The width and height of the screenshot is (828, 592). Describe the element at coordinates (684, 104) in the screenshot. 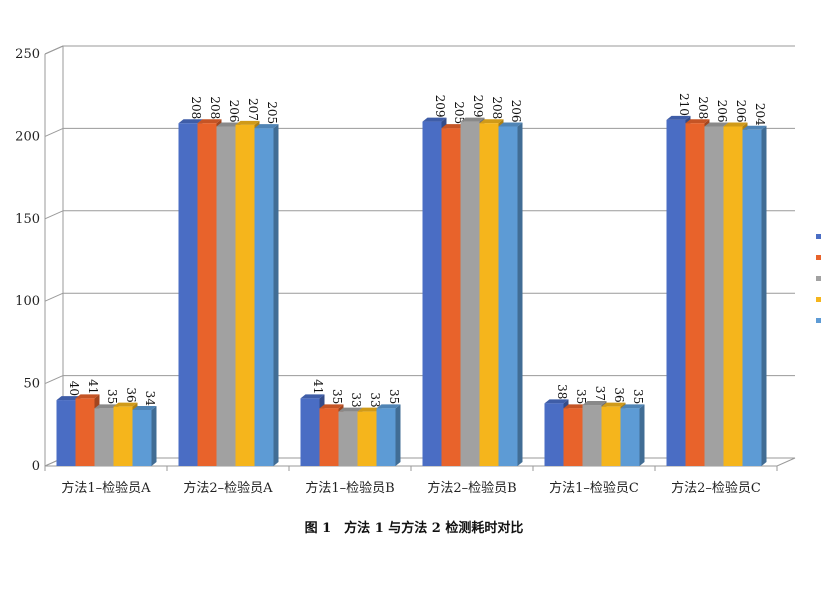

I see `data-label: 210` at that location.